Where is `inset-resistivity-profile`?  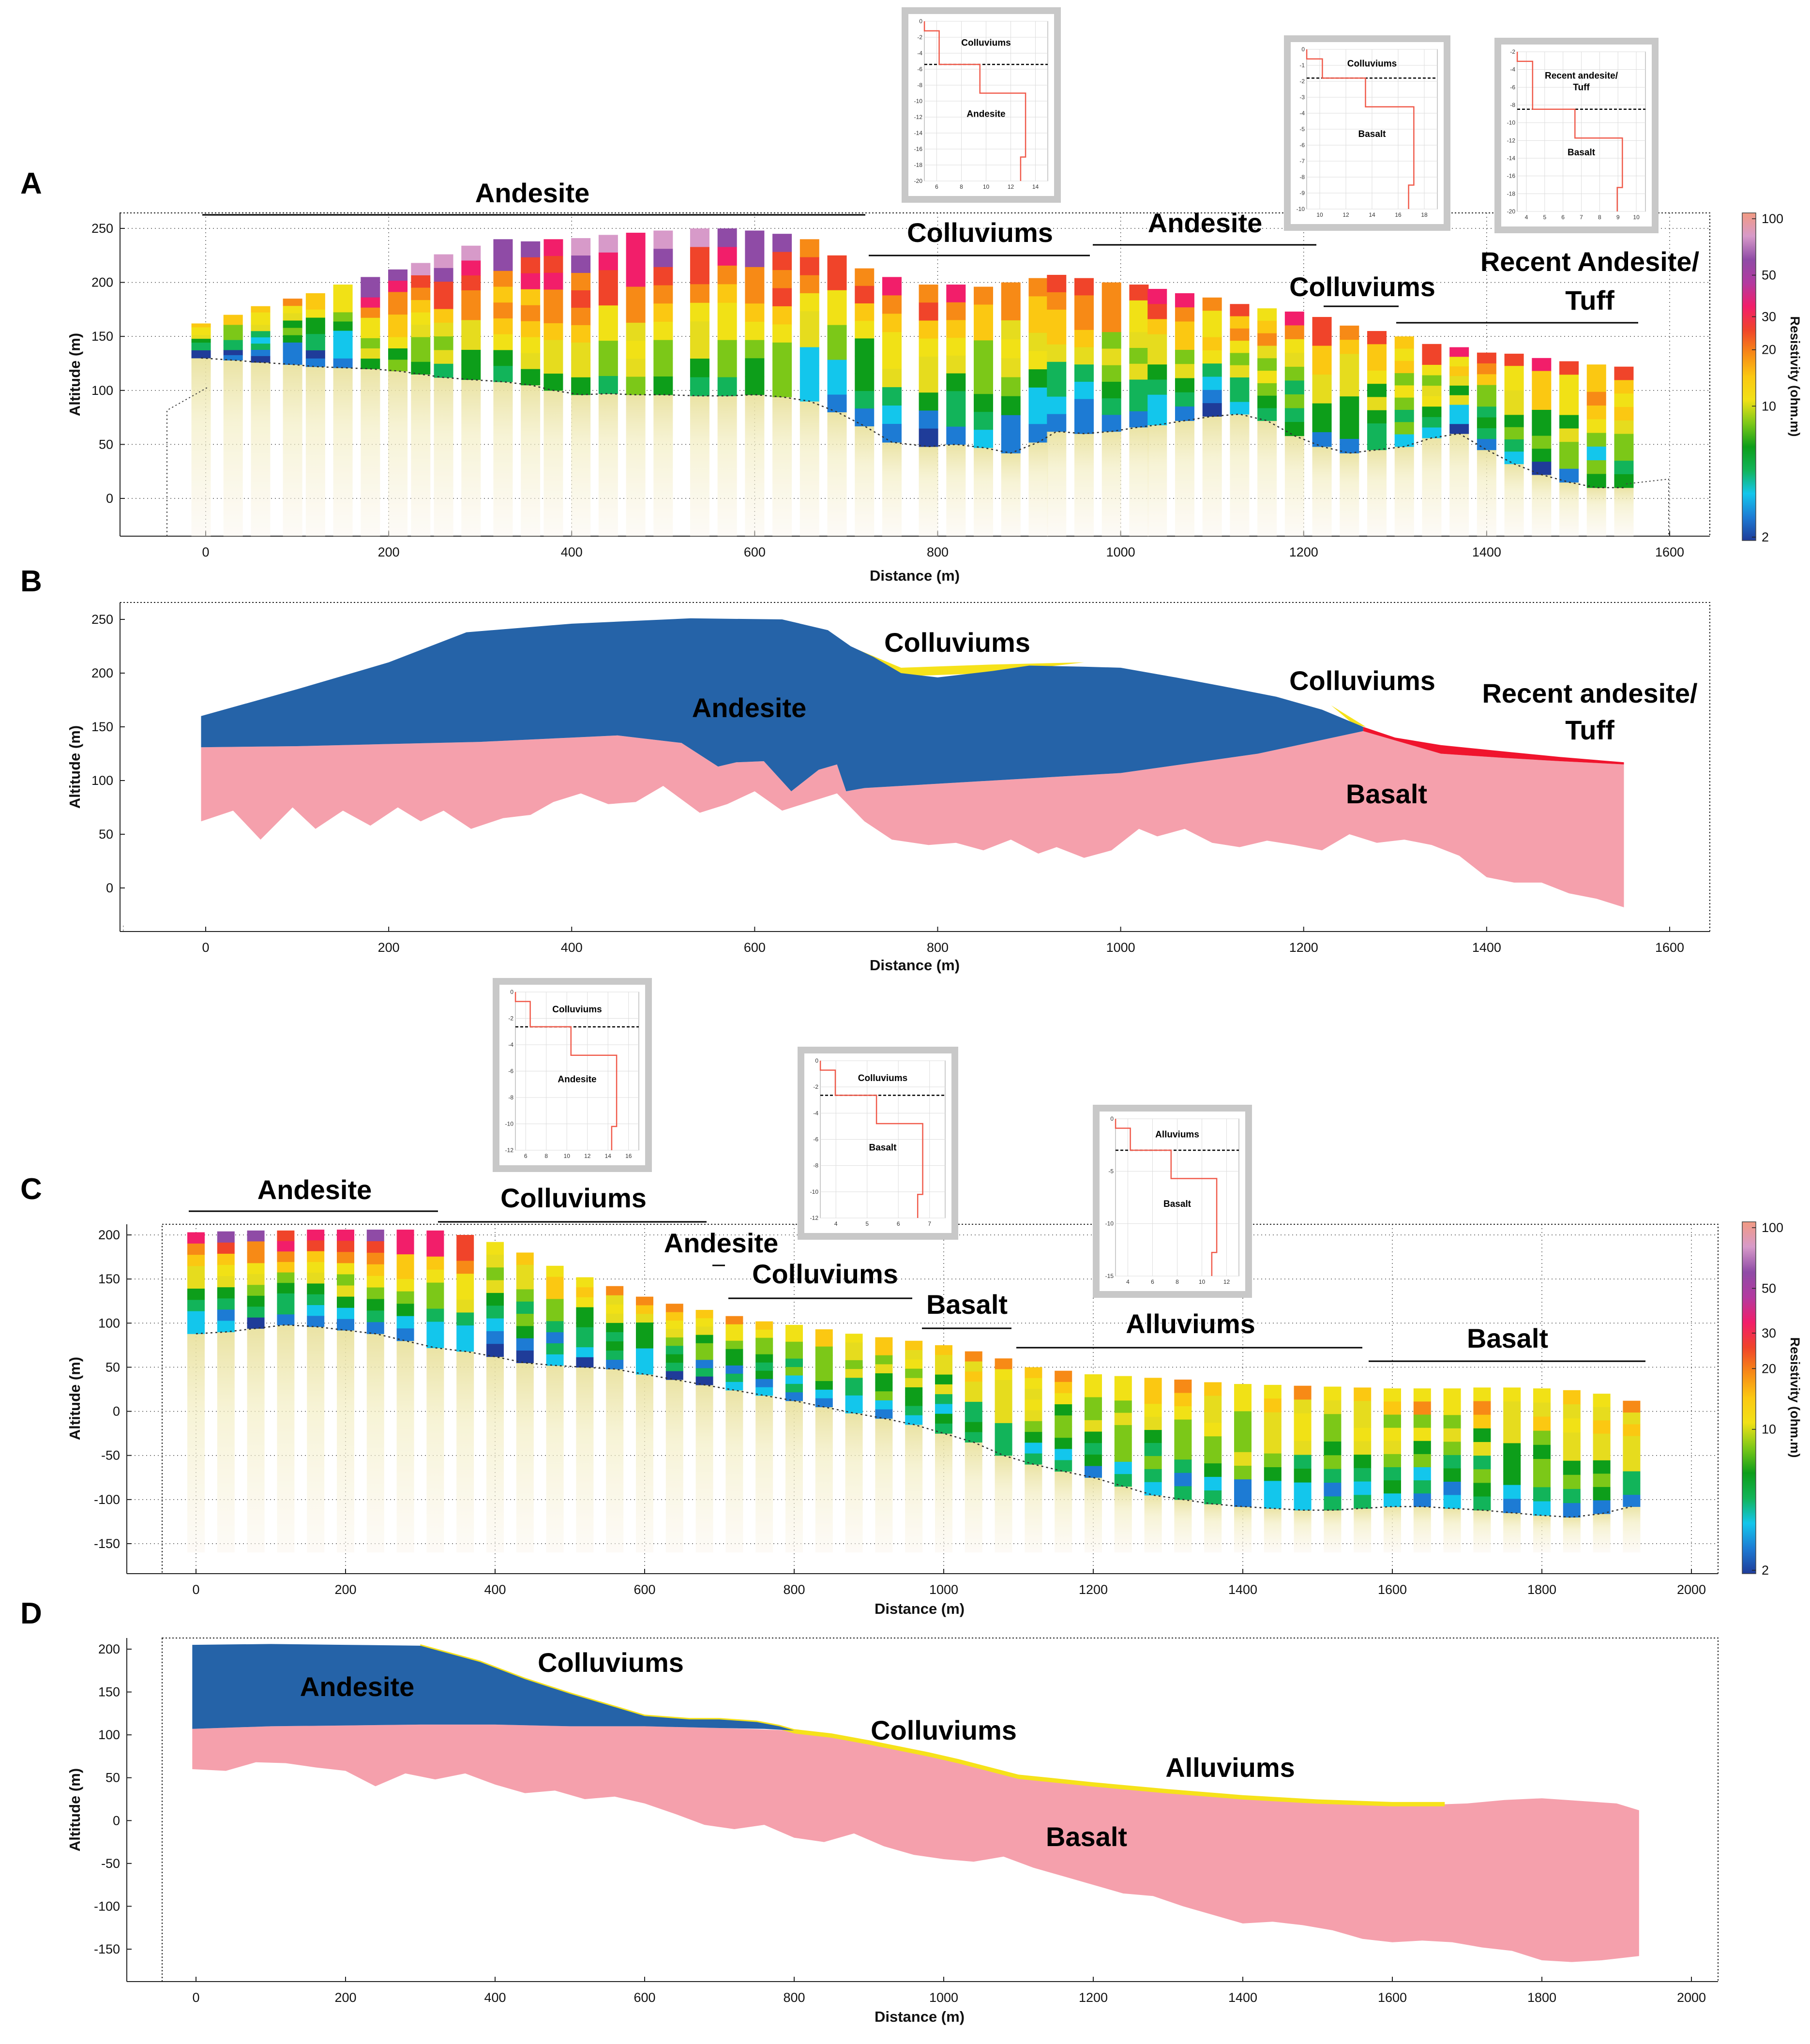
inset-resistivity-profile is located at coordinates (974, 101).